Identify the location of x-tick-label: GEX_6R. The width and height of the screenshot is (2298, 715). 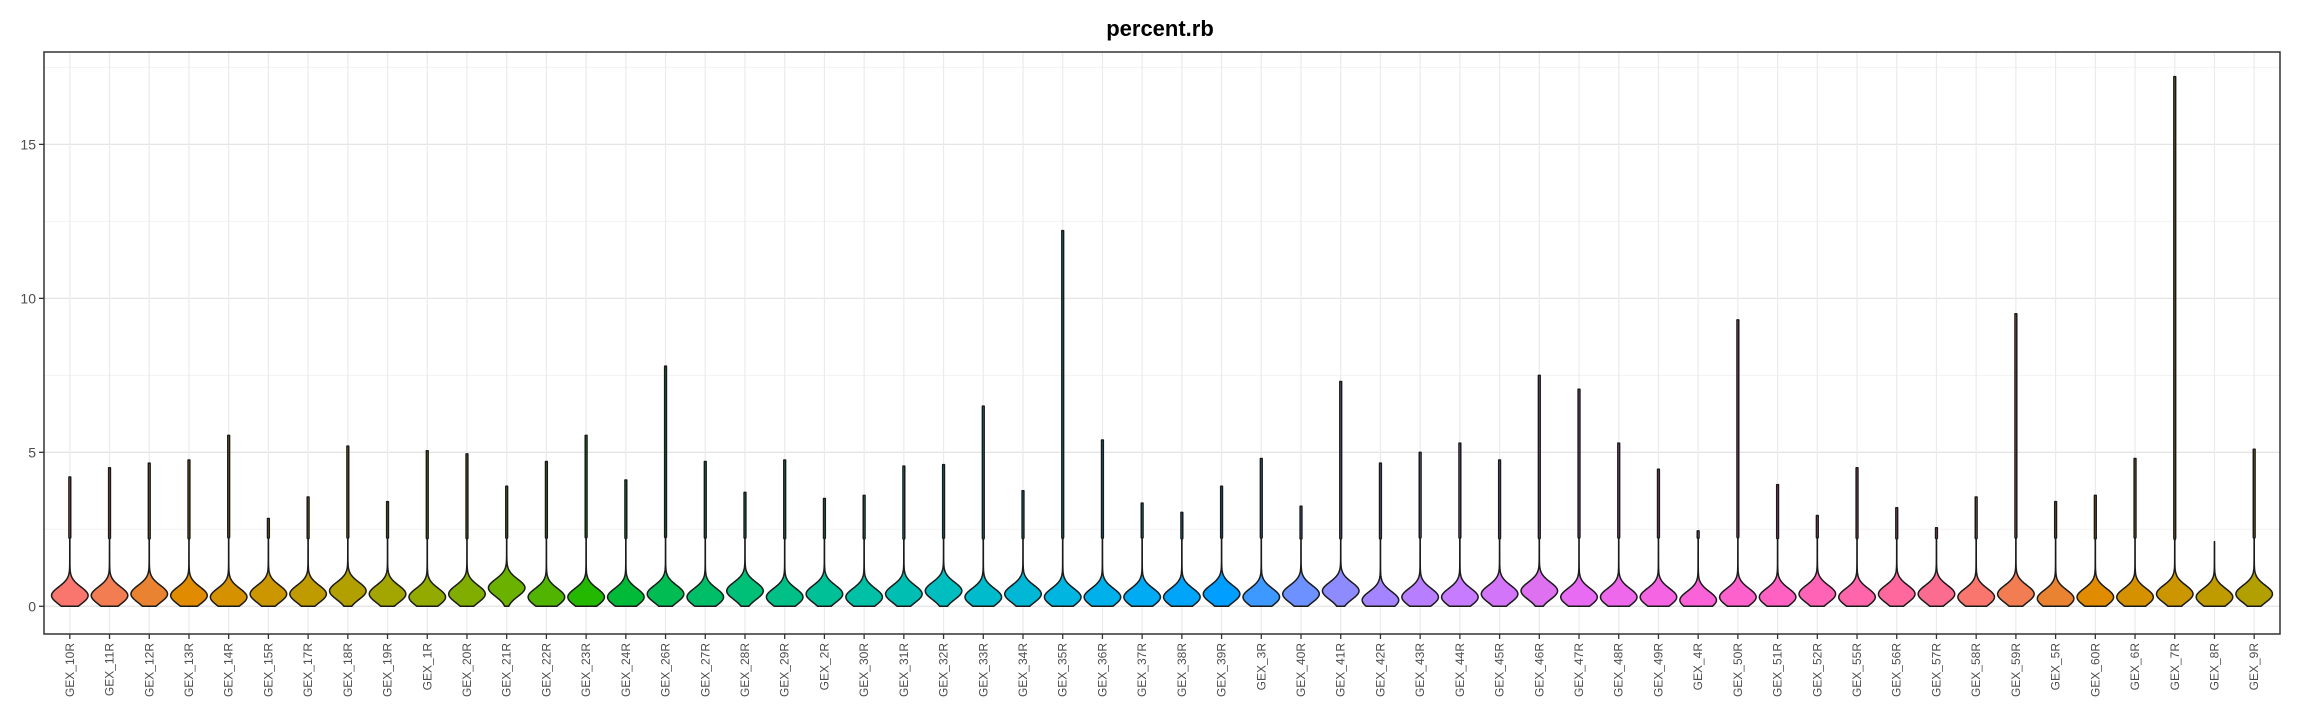
(2135, 667).